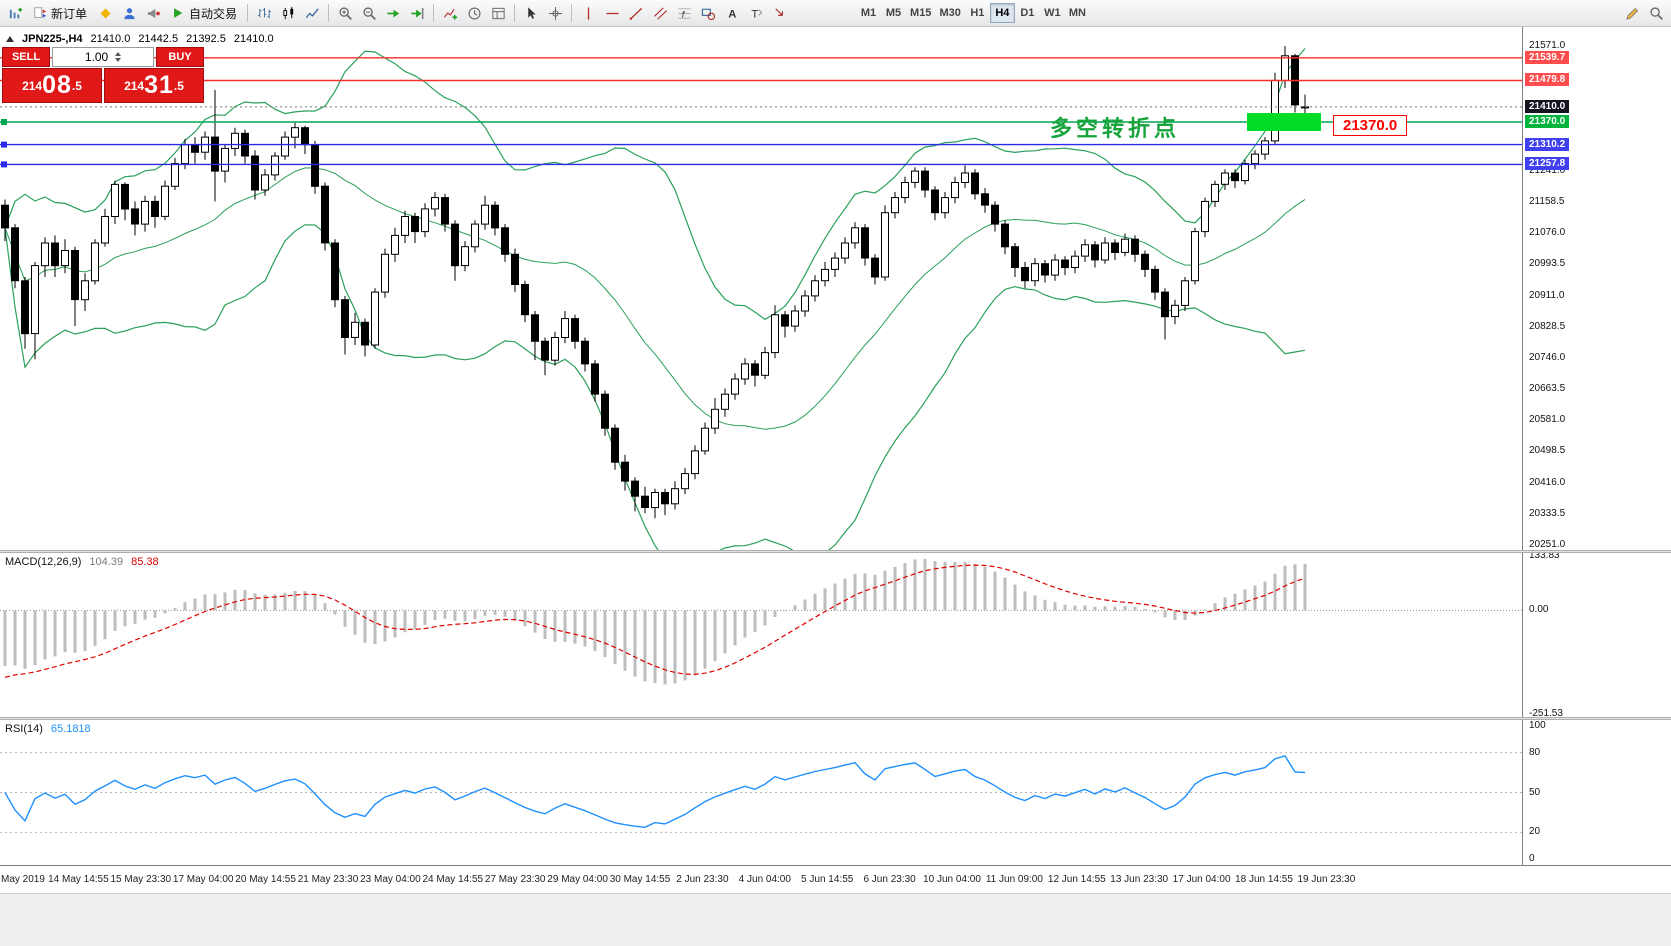 The height and width of the screenshot is (946, 1671). I want to click on macd-tick-label: 133.83, so click(1544, 555).